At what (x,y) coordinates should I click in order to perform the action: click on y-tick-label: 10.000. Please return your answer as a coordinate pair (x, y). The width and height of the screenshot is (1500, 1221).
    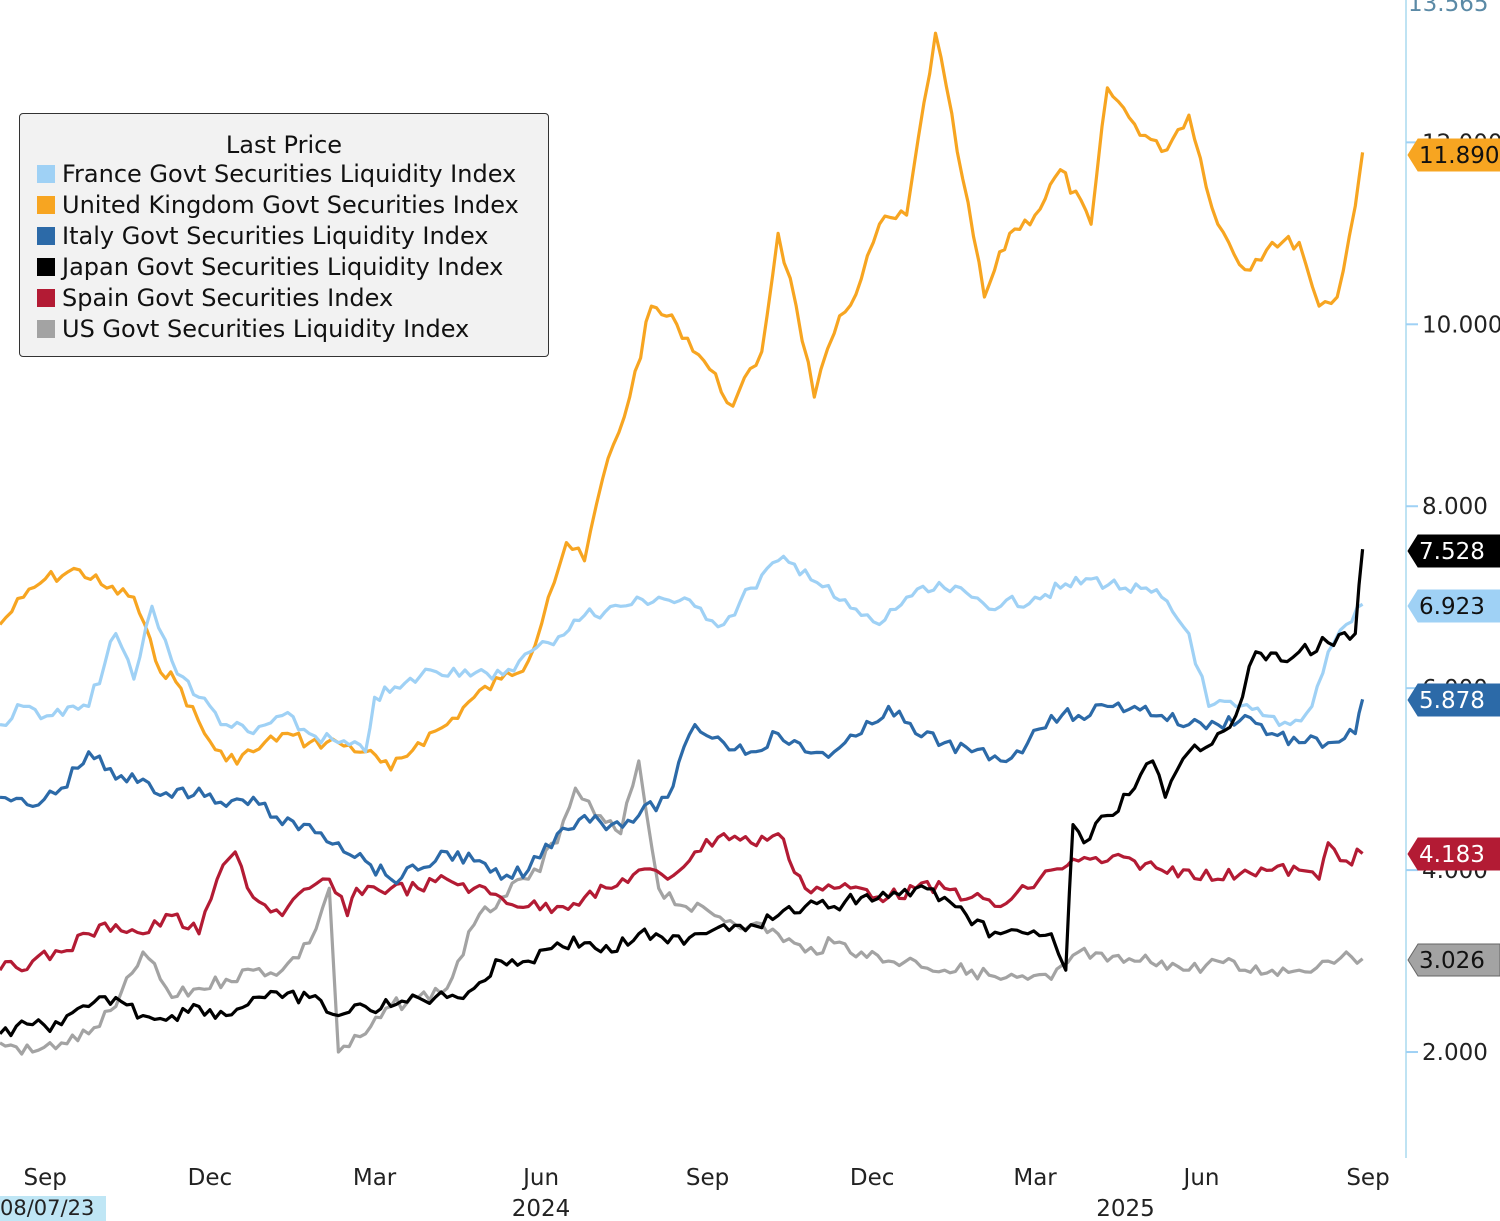
    Looking at the image, I should click on (1461, 325).